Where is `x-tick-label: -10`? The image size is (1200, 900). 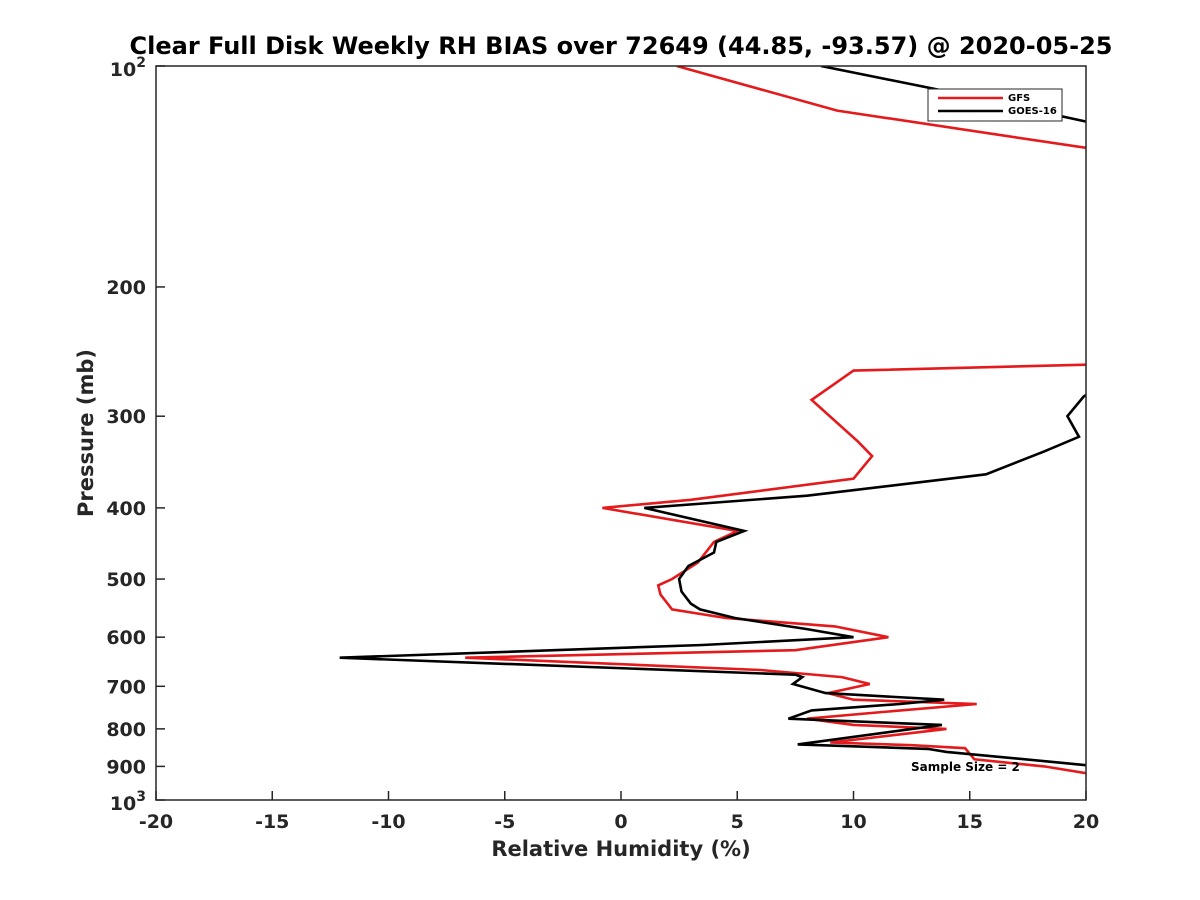
x-tick-label: -10 is located at coordinates (388, 822).